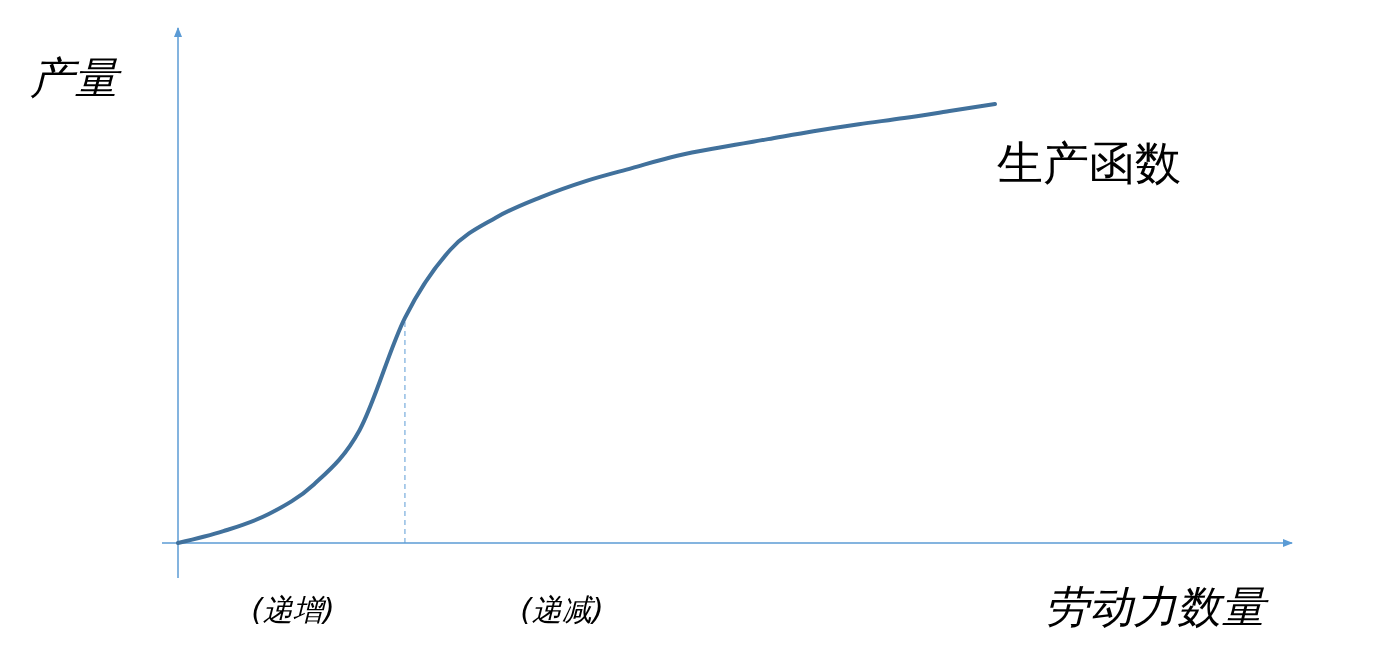 The width and height of the screenshot is (1392, 666). What do you see at coordinates (76, 77) in the screenshot?
I see `y-axis-title: 产量` at bounding box center [76, 77].